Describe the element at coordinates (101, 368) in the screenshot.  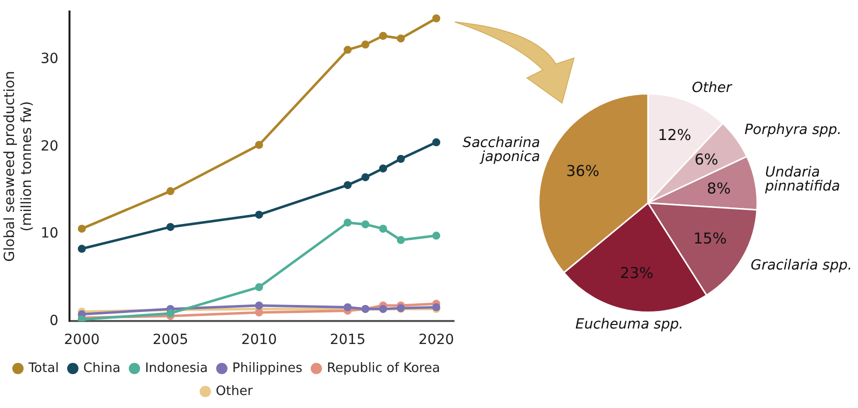
I see `legend-label: China` at that location.